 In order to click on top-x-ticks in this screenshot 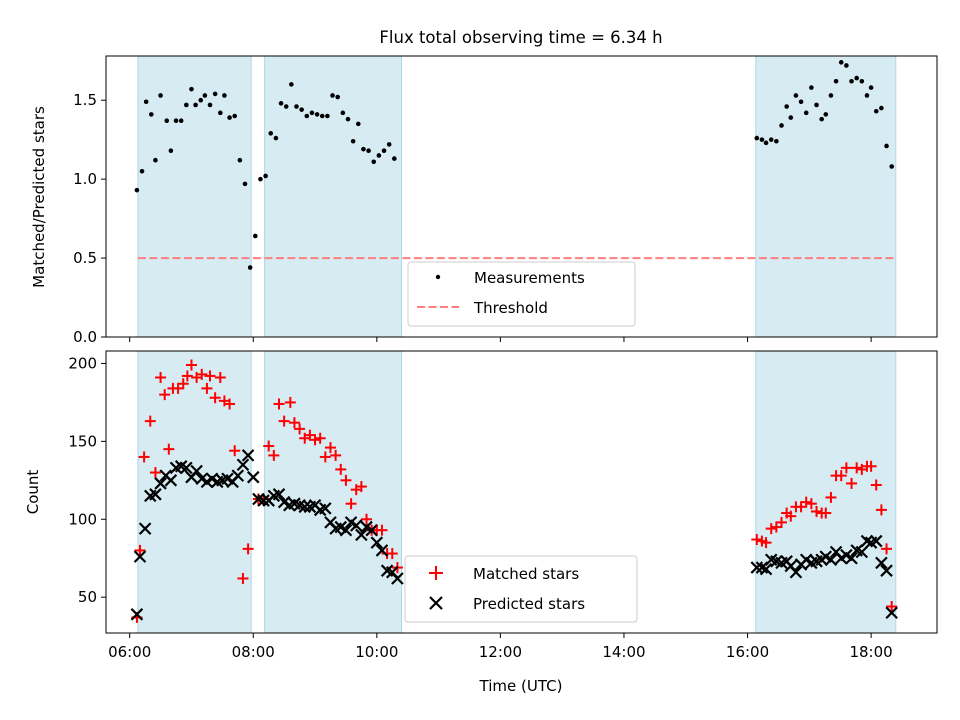, I will do `click(500, 339)`.